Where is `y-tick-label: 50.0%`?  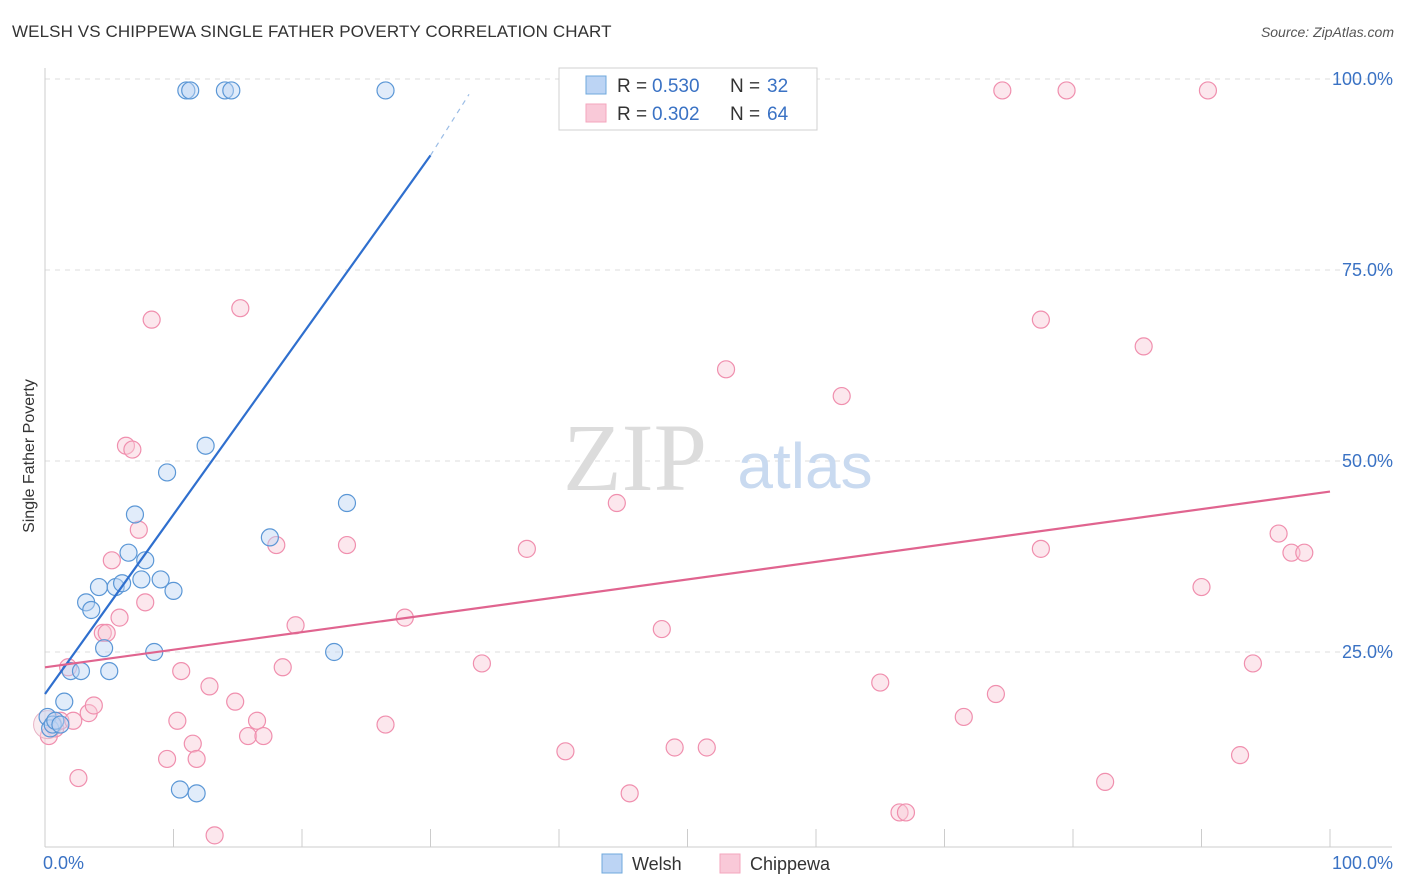
y-tick-label: 50.0% is located at coordinates (1367, 461).